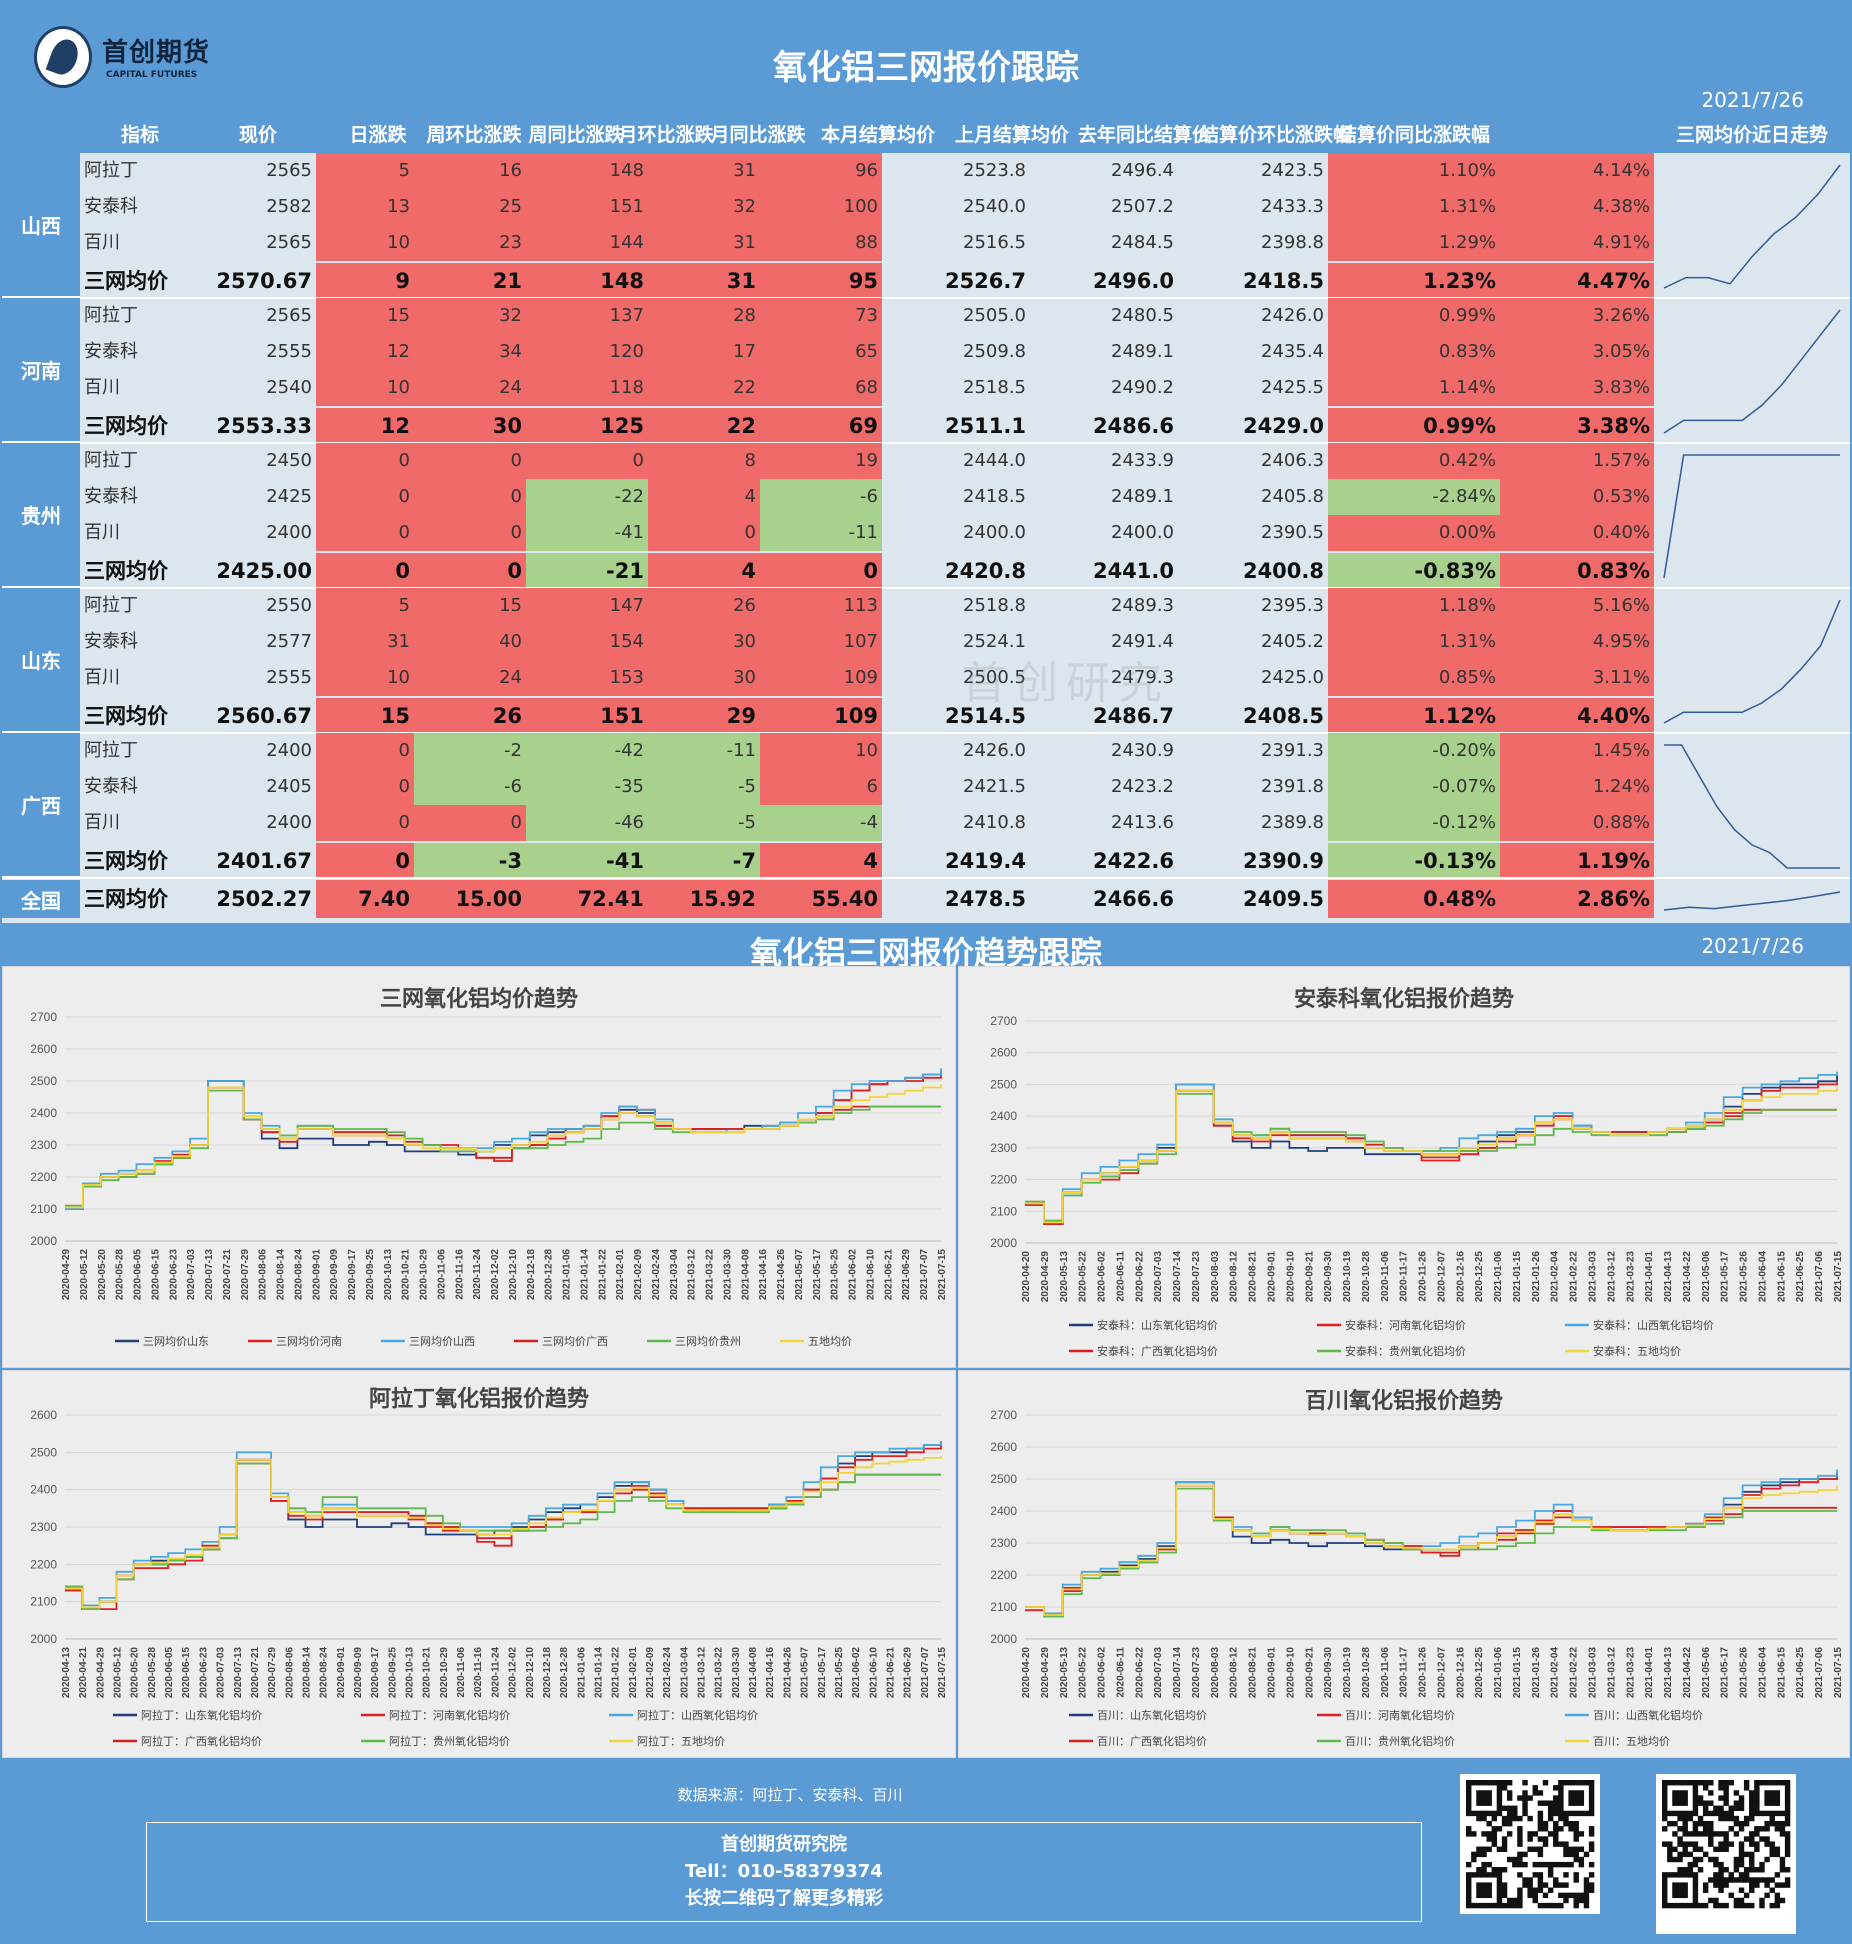  Describe the element at coordinates (994, 206) in the screenshot. I see `table-cell: 2540.0` at that location.